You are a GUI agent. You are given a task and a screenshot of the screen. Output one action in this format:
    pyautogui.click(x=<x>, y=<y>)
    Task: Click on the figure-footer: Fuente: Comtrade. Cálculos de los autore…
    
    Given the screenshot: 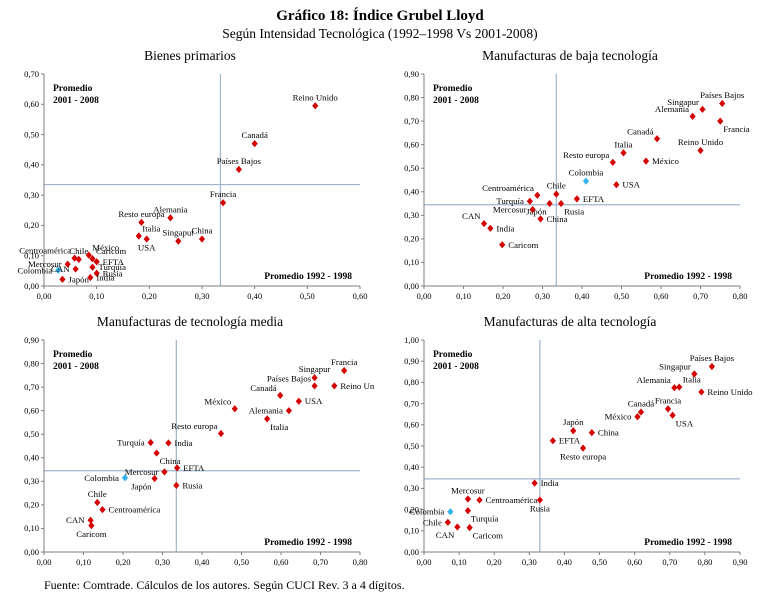 What is the action you would take?
    pyautogui.click(x=380, y=585)
    